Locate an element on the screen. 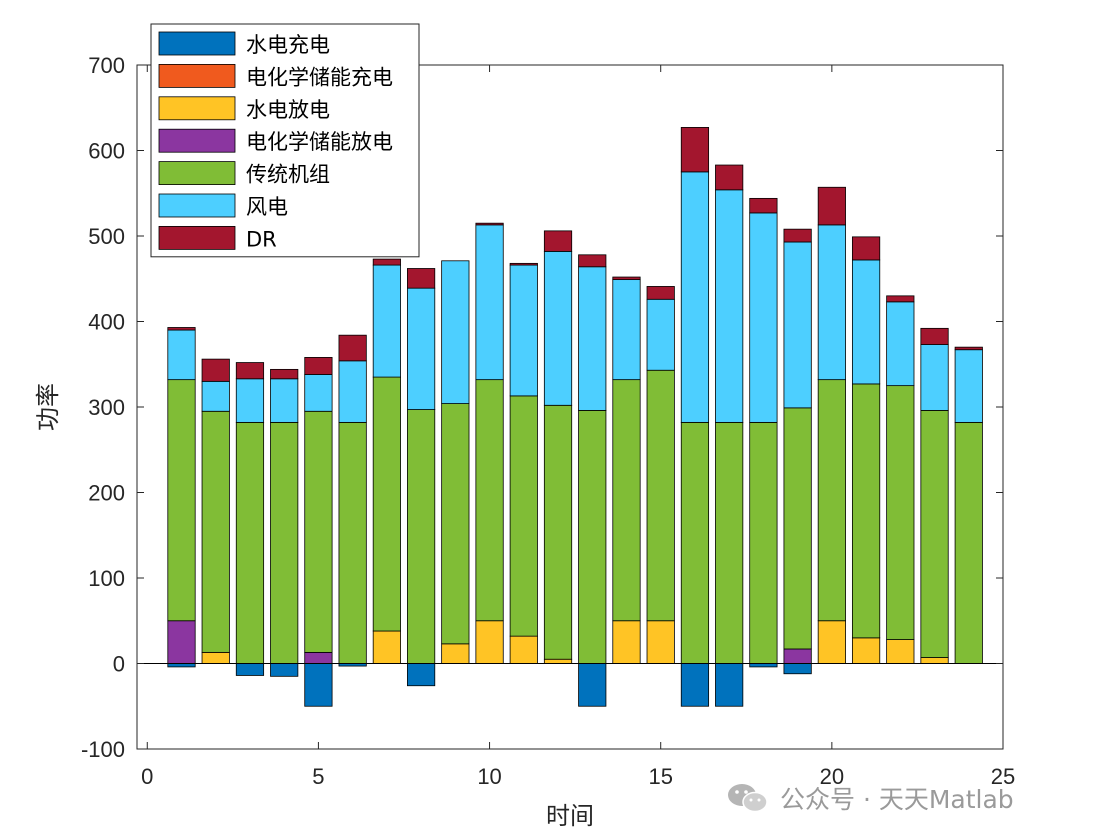  x-tick-label: 25 is located at coordinates (1003, 776).